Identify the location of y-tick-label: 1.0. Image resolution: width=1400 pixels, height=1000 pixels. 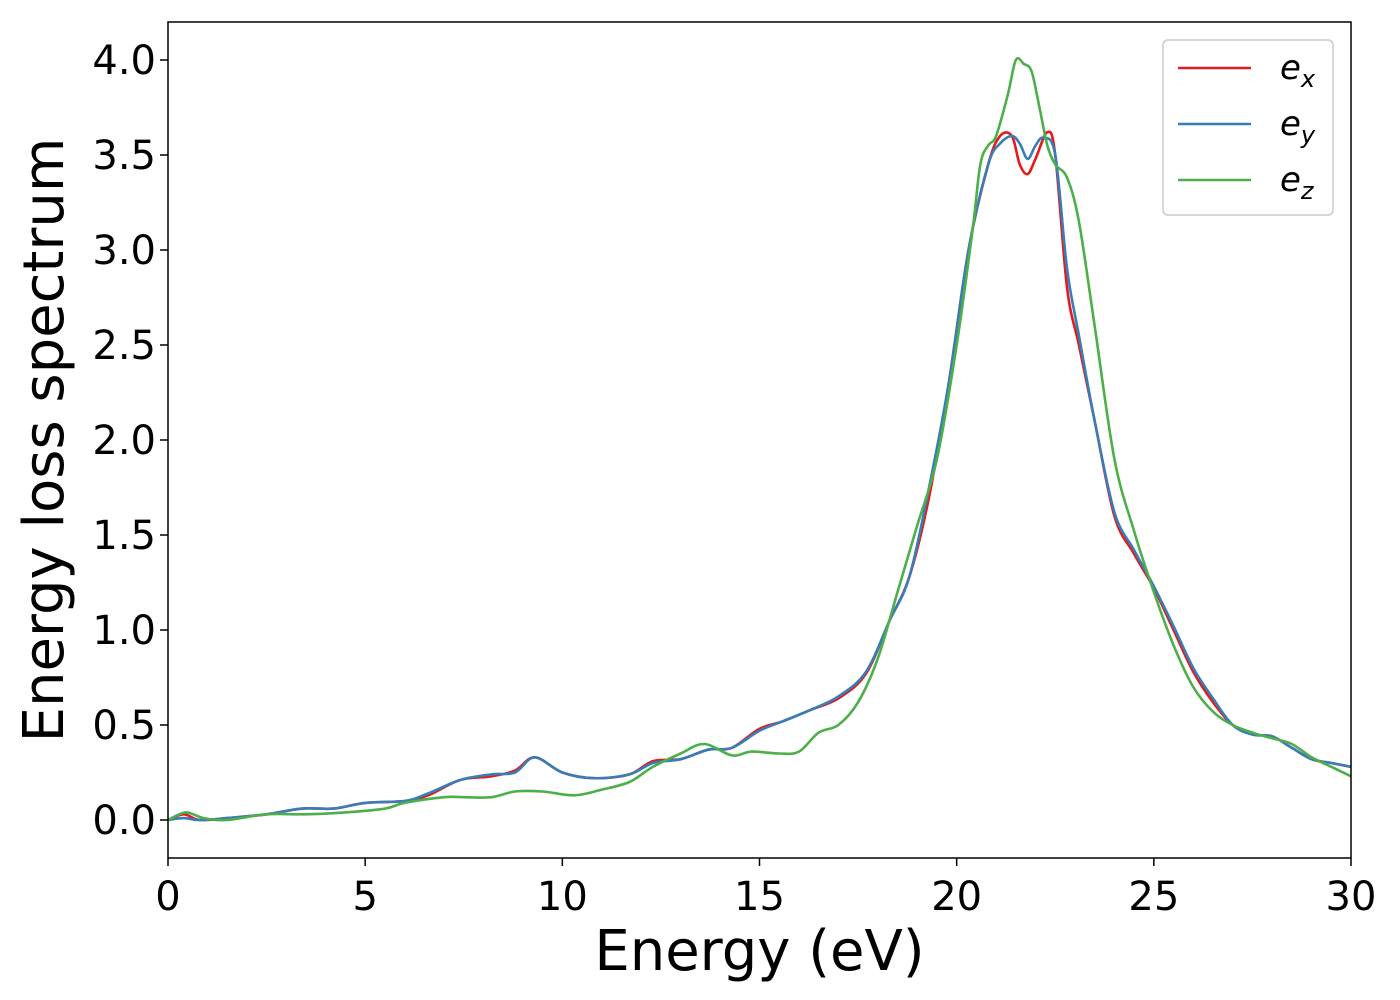
(124, 631).